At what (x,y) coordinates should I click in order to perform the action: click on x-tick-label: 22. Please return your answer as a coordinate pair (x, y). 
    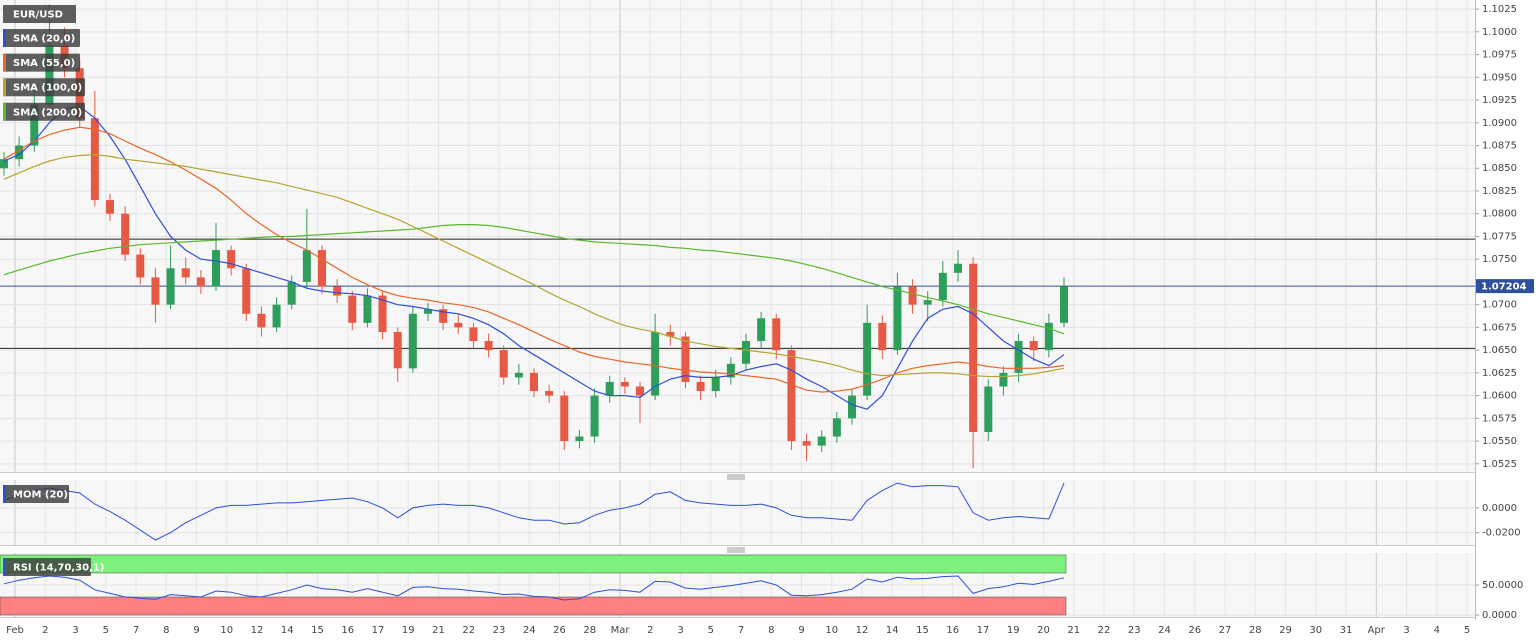
    Looking at the image, I should click on (468, 630).